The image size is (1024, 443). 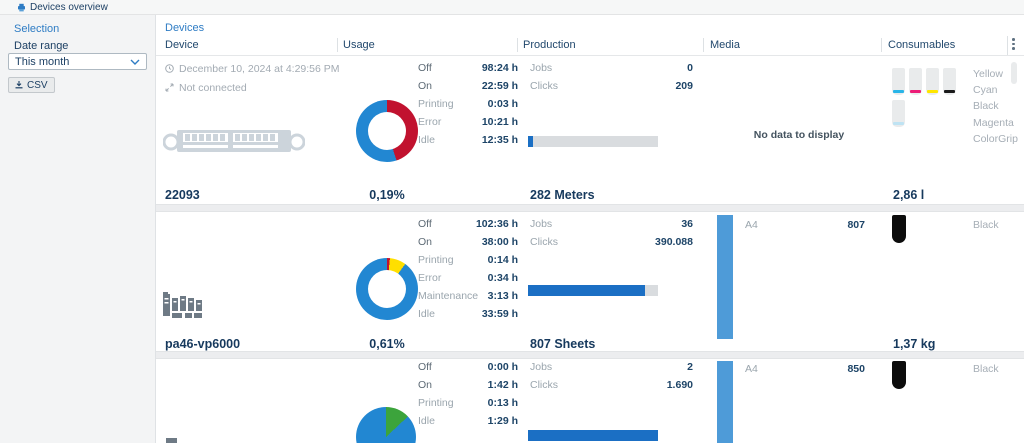 I want to click on column-header-media: Media, so click(x=725, y=45).